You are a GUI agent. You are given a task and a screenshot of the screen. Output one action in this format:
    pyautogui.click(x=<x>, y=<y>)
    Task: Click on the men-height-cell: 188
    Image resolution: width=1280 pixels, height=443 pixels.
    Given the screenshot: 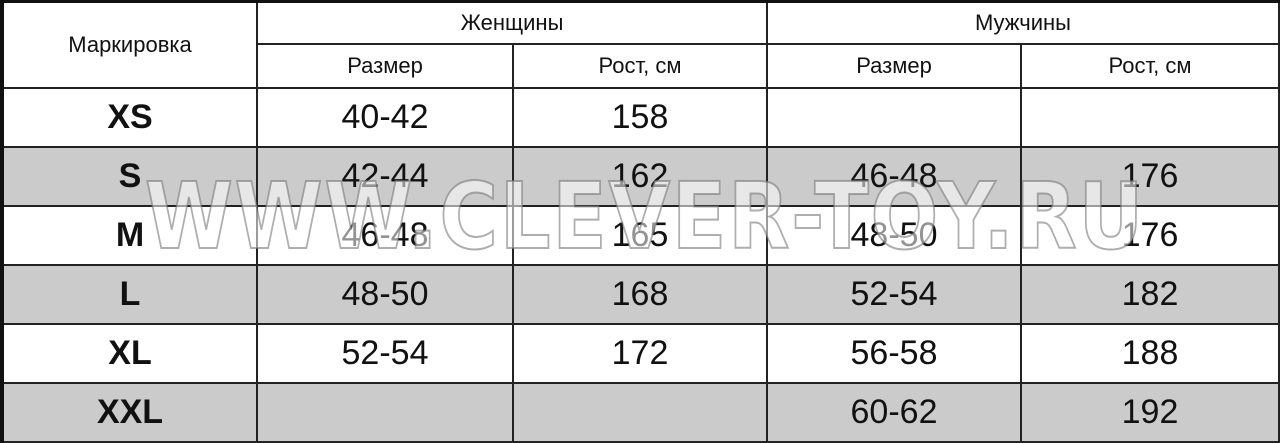 What is the action you would take?
    pyautogui.click(x=1150, y=353)
    